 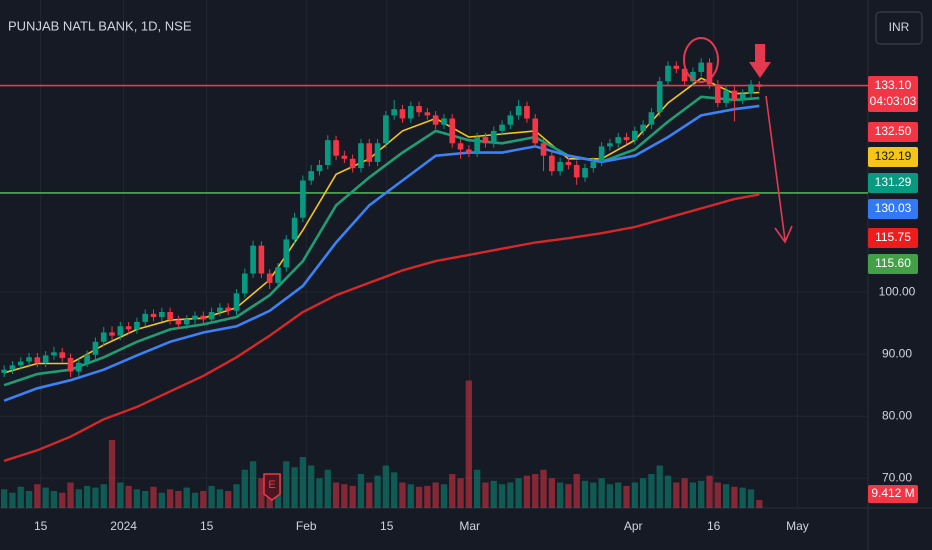 I want to click on currency-button, so click(x=899, y=28).